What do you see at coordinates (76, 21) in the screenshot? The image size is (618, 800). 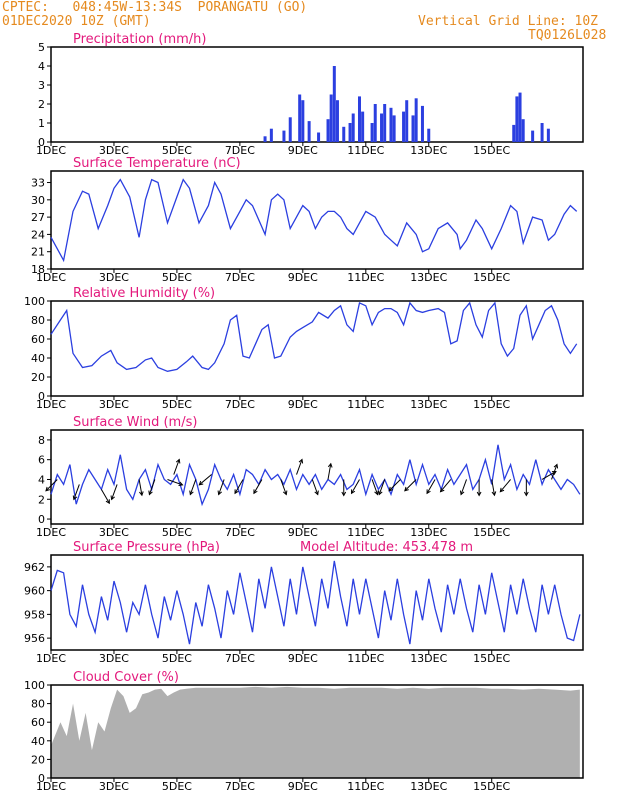 I see `run-time: 01DEC2020 10Z (GMT)` at bounding box center [76, 21].